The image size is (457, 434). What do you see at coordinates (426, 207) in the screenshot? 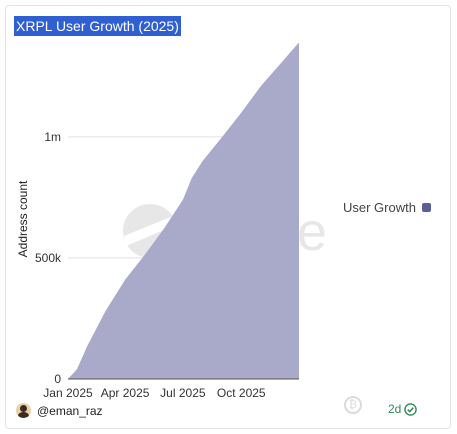
I see `legend-swatch` at bounding box center [426, 207].